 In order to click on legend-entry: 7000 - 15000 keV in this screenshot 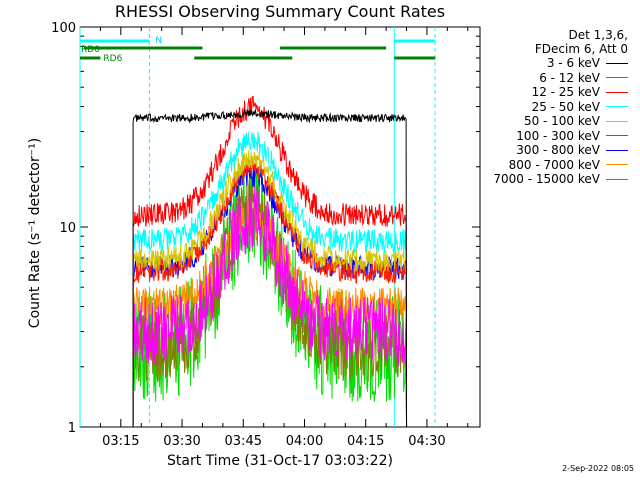, I will do `click(560, 179)`.